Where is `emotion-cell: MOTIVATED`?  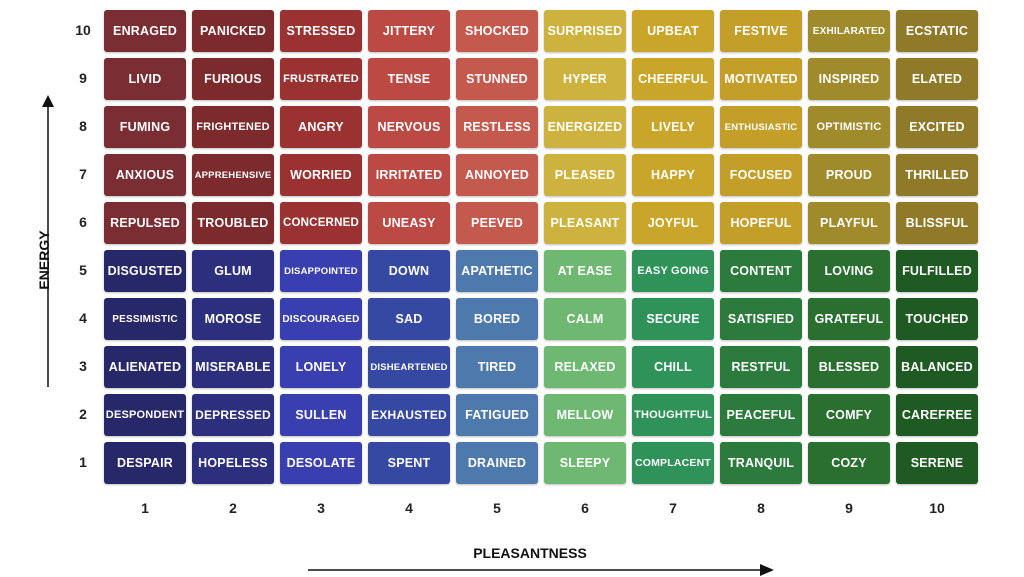
emotion-cell: MOTIVATED is located at coordinates (761, 79).